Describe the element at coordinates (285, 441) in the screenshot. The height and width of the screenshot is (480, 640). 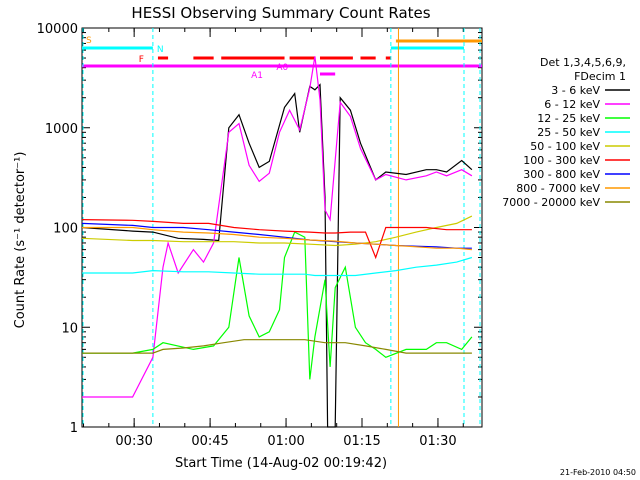
I see `x-tick-label: 01:00` at that location.